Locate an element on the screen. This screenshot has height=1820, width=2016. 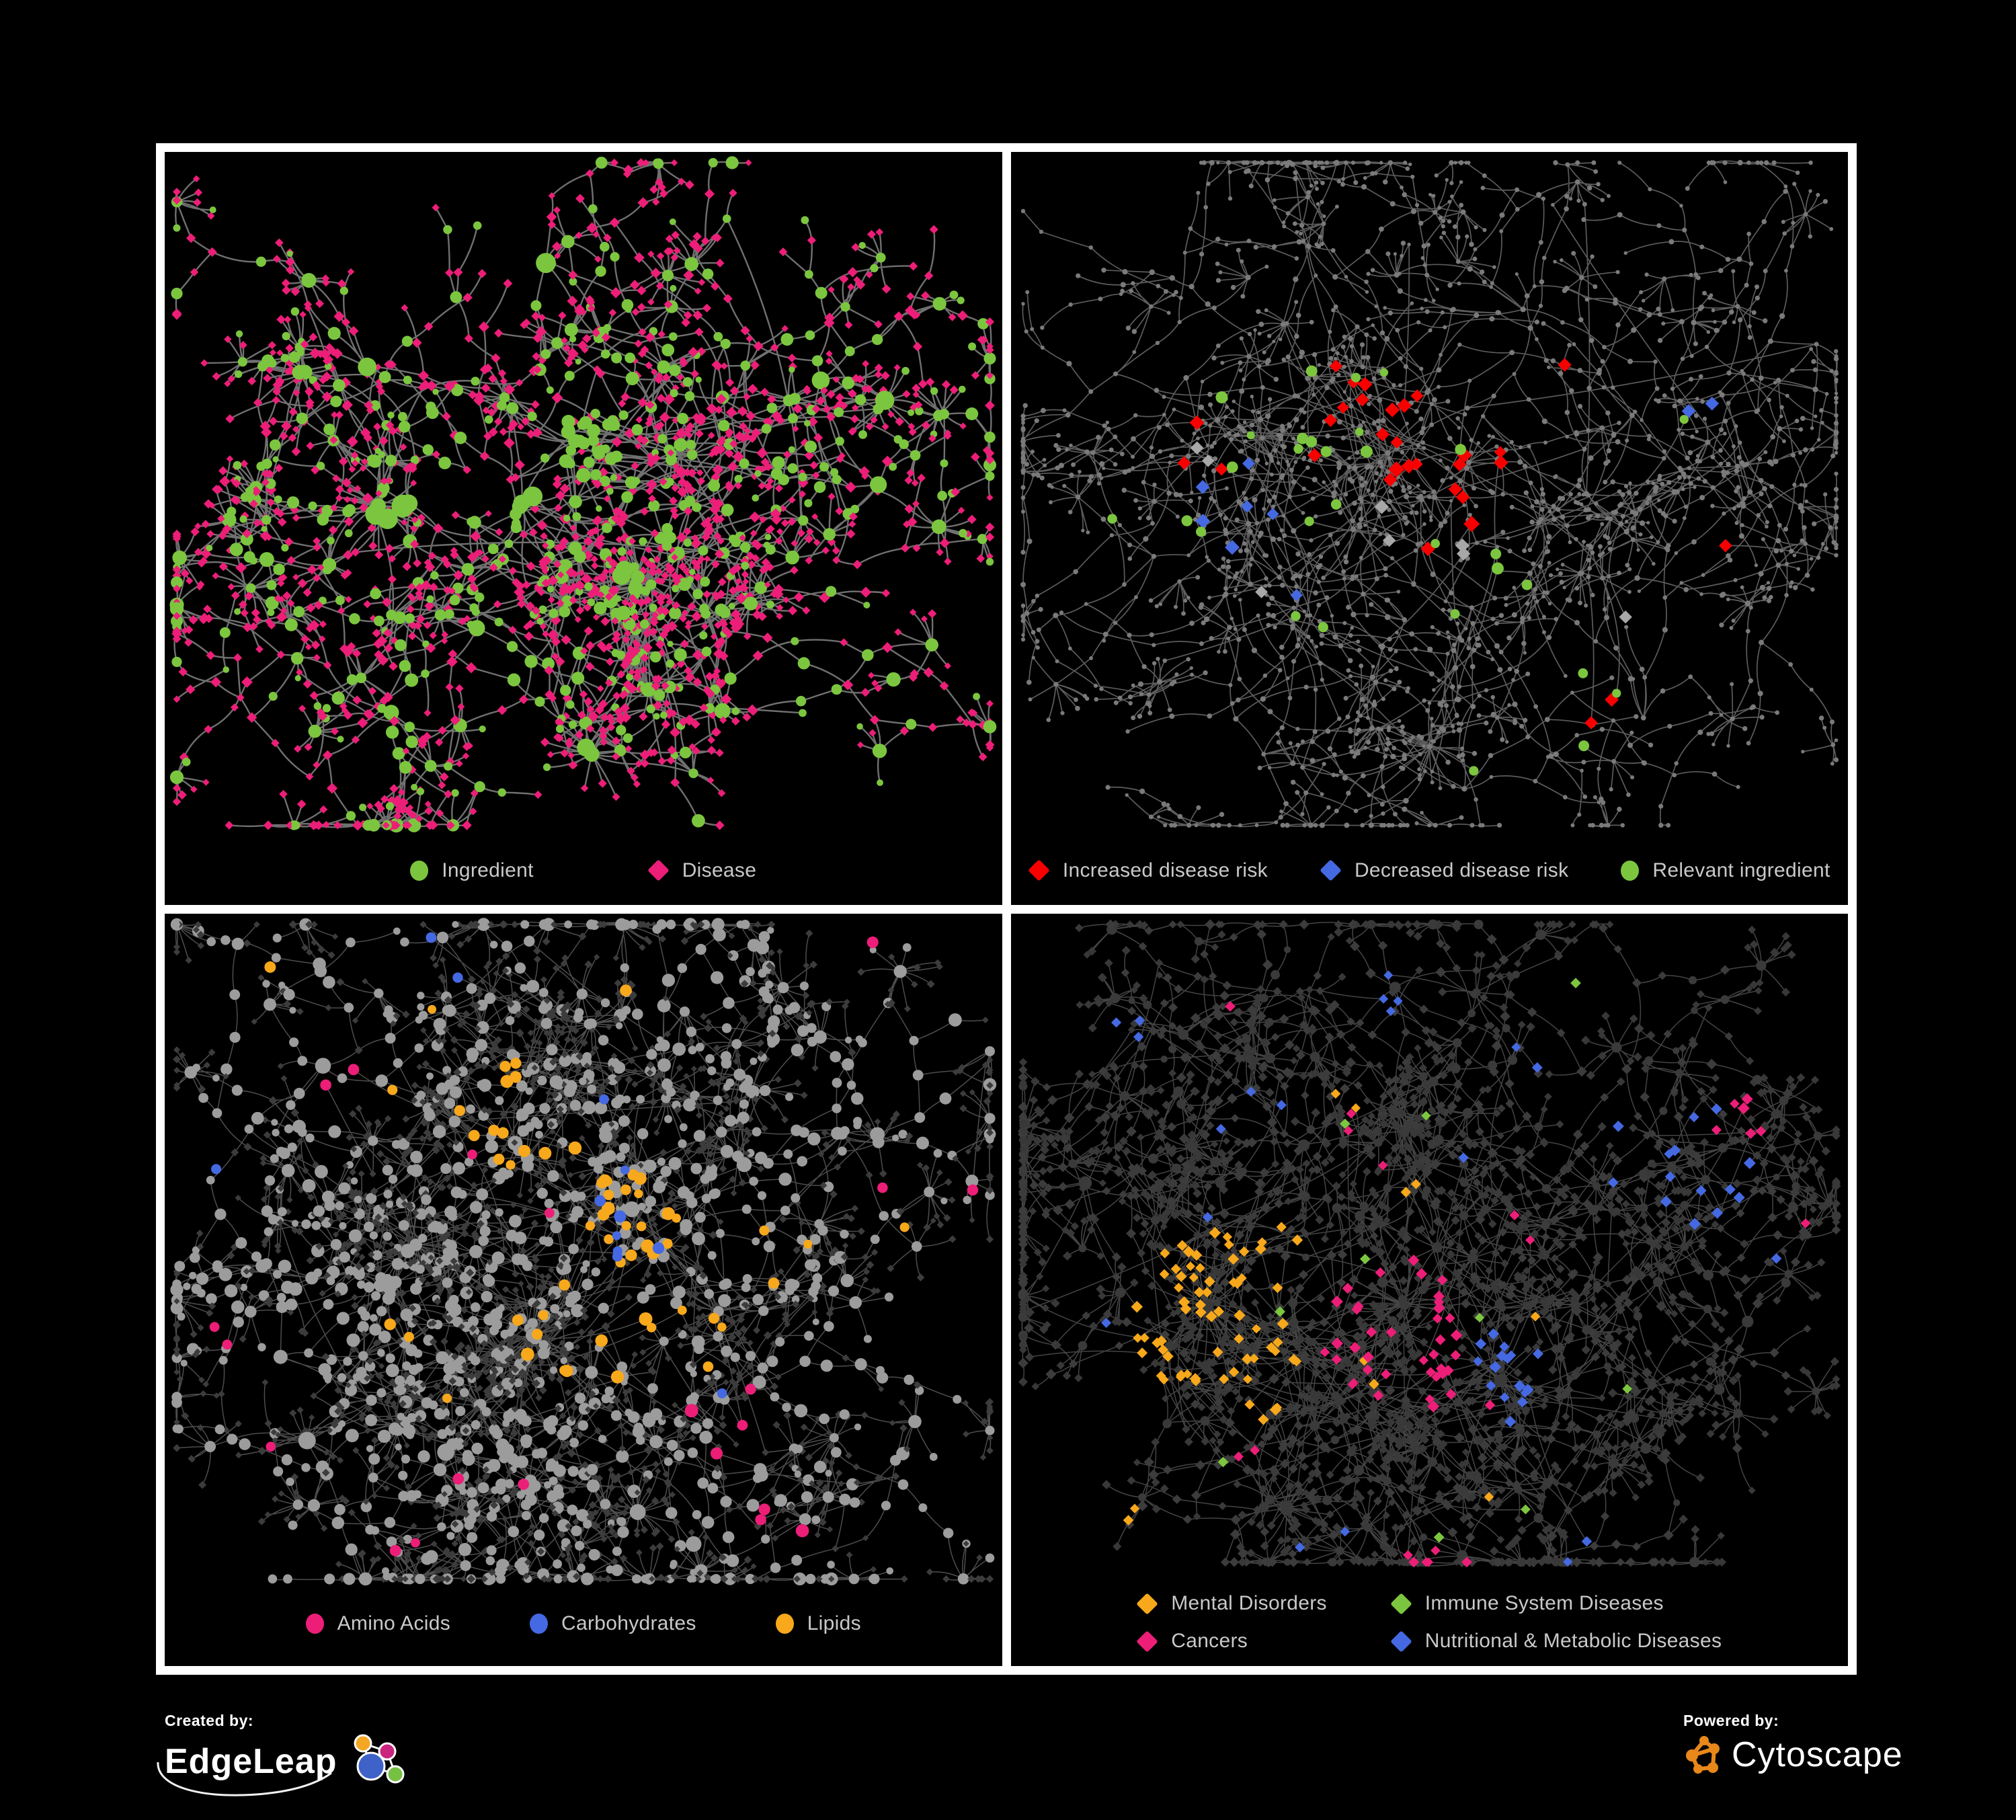
legend-item-disease-categories-3: Nutritional & Metabolic Diseases is located at coordinates (1556, 1641).